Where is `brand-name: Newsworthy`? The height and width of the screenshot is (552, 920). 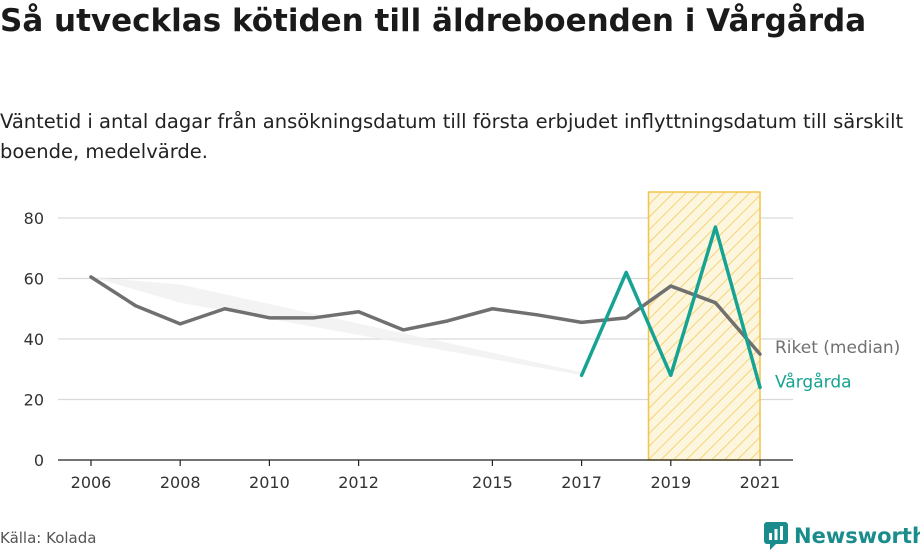 brand-name: Newsworthy is located at coordinates (857, 536).